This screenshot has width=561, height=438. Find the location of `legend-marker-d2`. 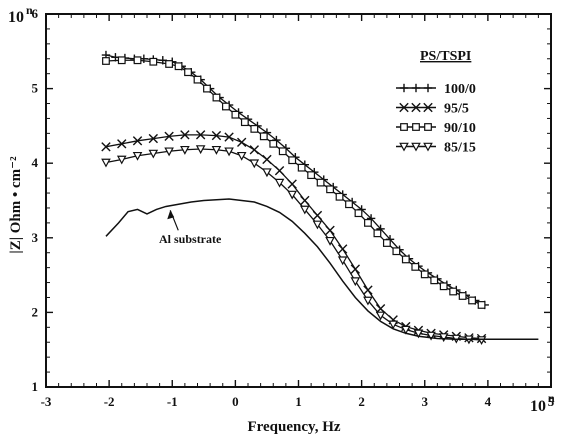

legend-marker-d2 is located at coordinates (416, 107).